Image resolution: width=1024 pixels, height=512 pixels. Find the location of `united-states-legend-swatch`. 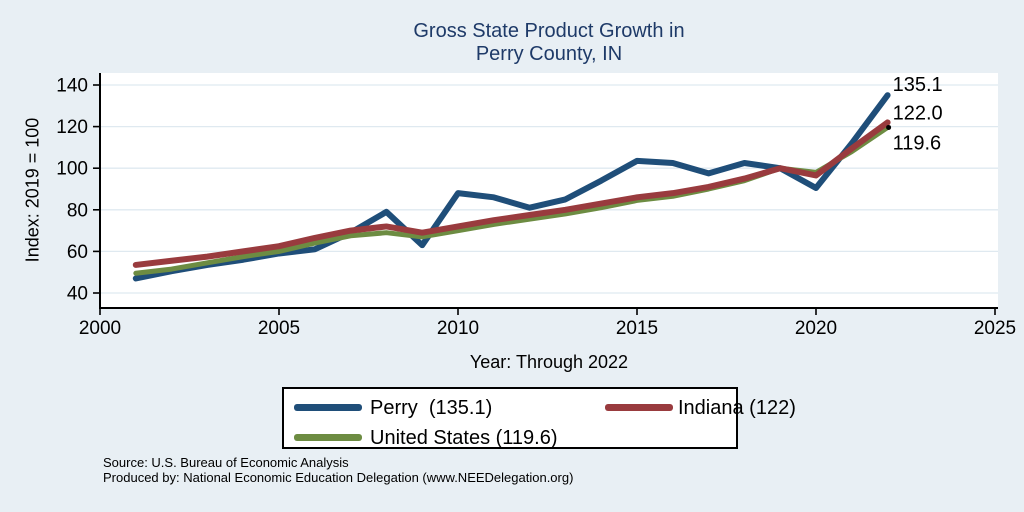

united-states-legend-swatch is located at coordinates (328, 437).